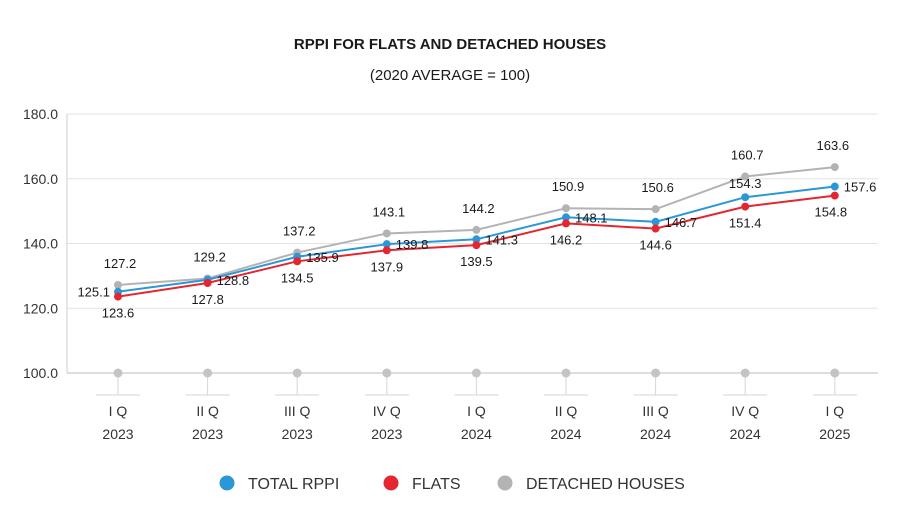 The height and width of the screenshot is (510, 900). I want to click on data-label: 146.2, so click(566, 239).